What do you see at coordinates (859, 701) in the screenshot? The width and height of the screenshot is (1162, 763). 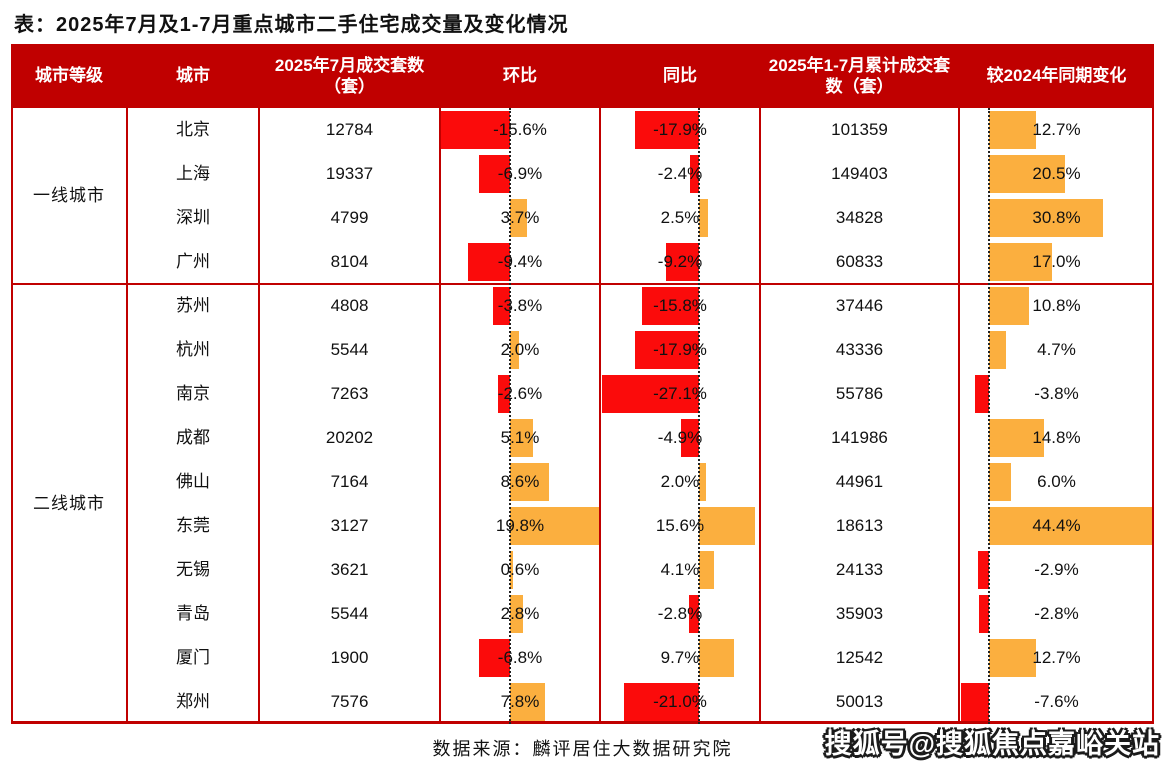 I see `cumulative-count-cell: 50013` at bounding box center [859, 701].